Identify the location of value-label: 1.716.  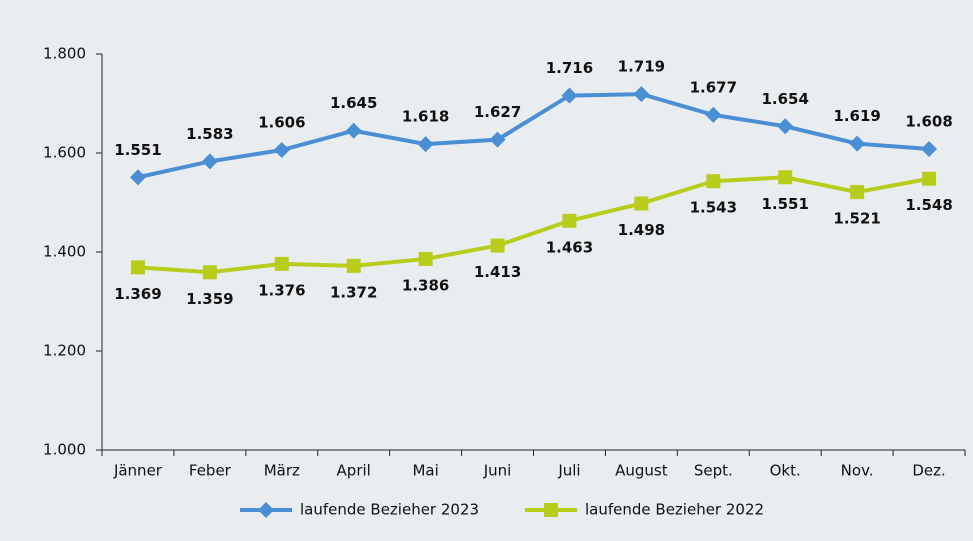
(569, 68).